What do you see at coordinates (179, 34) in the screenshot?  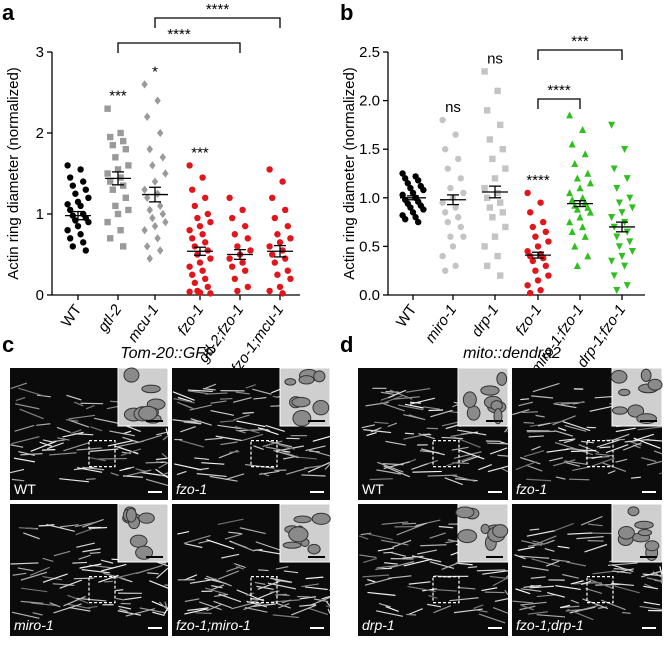 I see `comparison-label: ****` at bounding box center [179, 34].